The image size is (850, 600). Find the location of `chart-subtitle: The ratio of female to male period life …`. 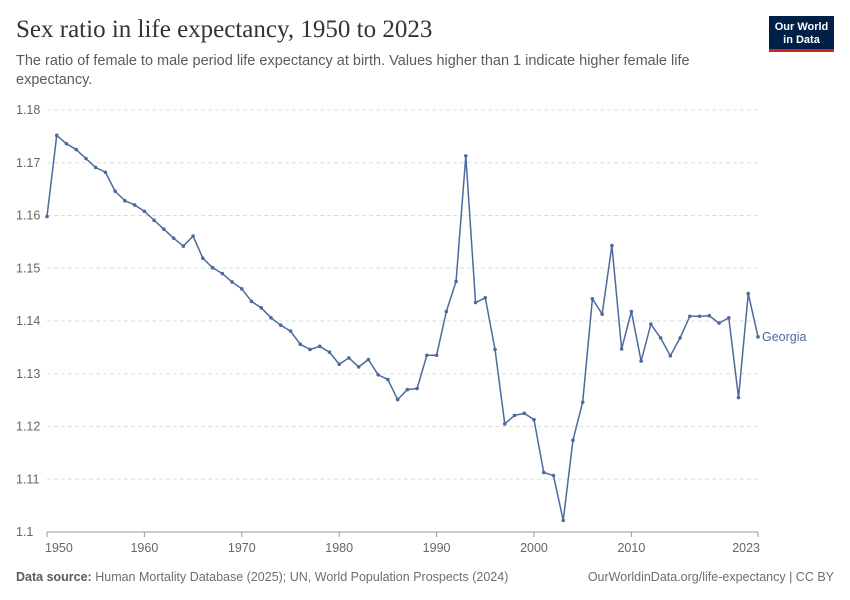

chart-subtitle: The ratio of female to male period life … is located at coordinates (353, 70).